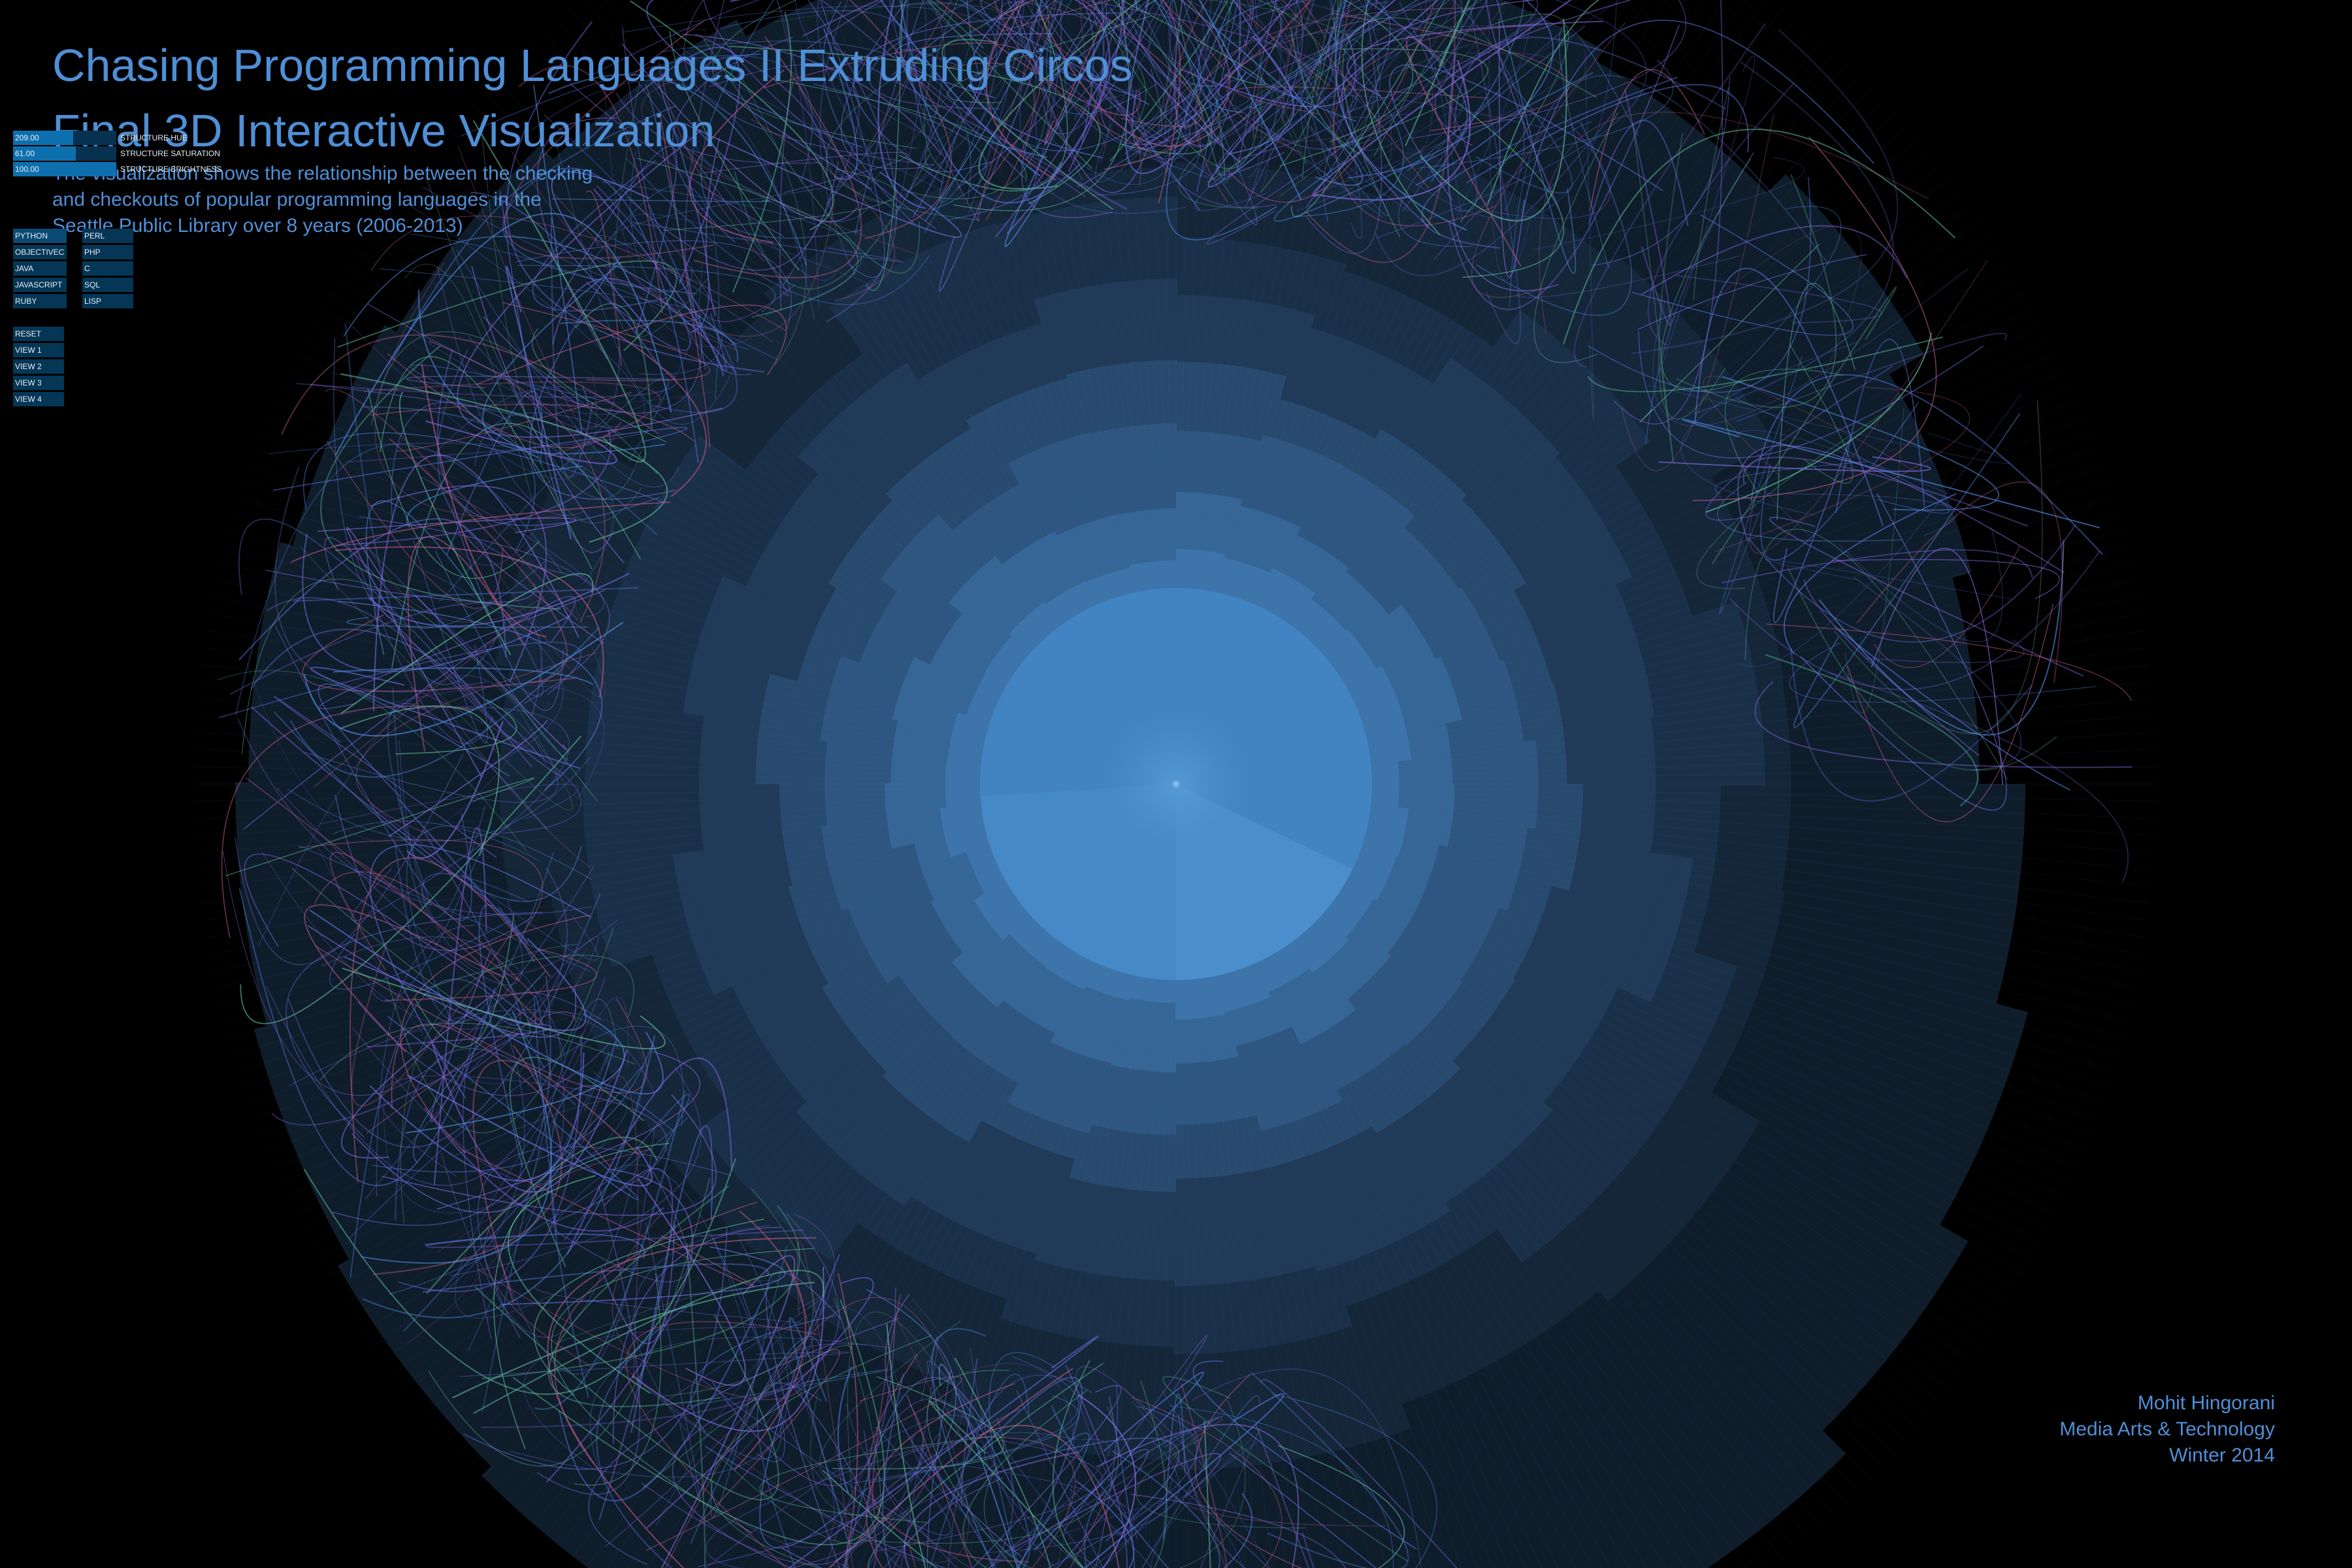 This screenshot has height=1568, width=2352. What do you see at coordinates (44, 153) in the screenshot?
I see `saturation-slider-fill` at bounding box center [44, 153].